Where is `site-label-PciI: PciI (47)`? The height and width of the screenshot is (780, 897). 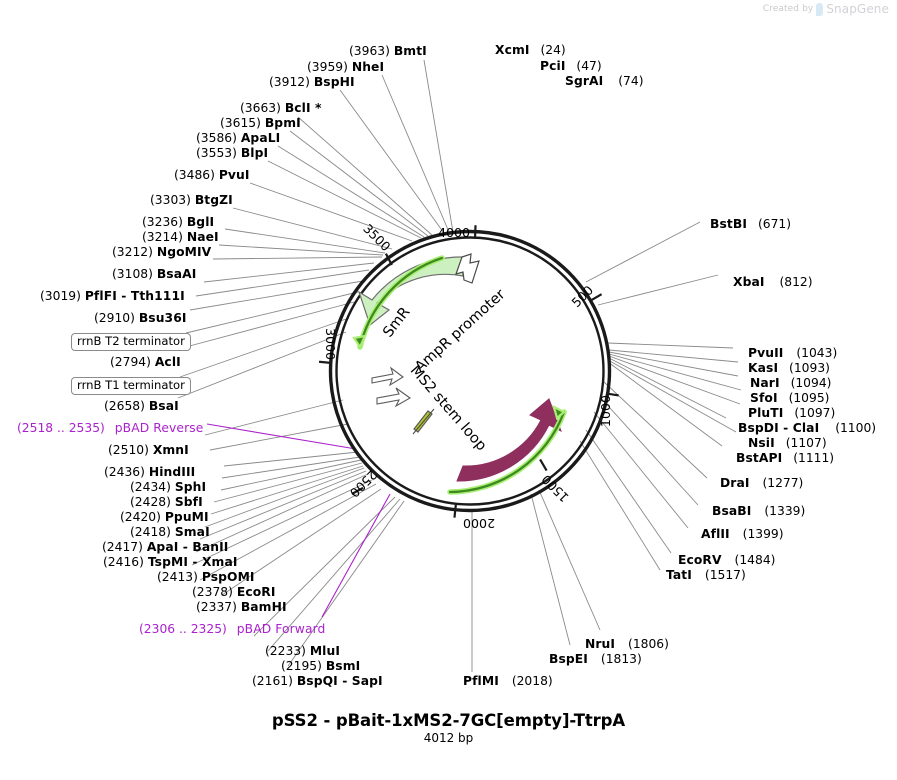
site-label-PciI: PciI (47) is located at coordinates (571, 66).